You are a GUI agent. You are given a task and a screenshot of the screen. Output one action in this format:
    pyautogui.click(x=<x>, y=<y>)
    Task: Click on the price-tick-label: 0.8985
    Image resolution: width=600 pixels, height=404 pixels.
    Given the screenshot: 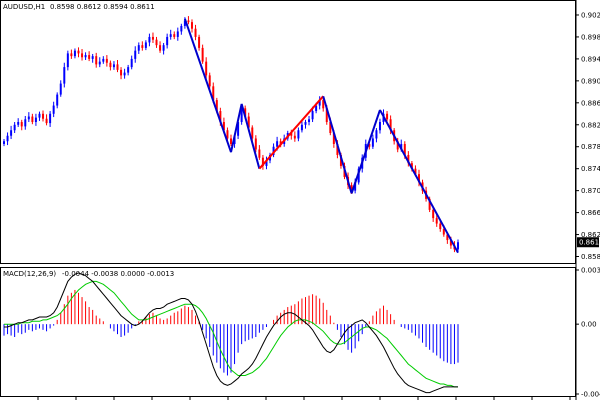 What is the action you would take?
    pyautogui.click(x=590, y=37)
    